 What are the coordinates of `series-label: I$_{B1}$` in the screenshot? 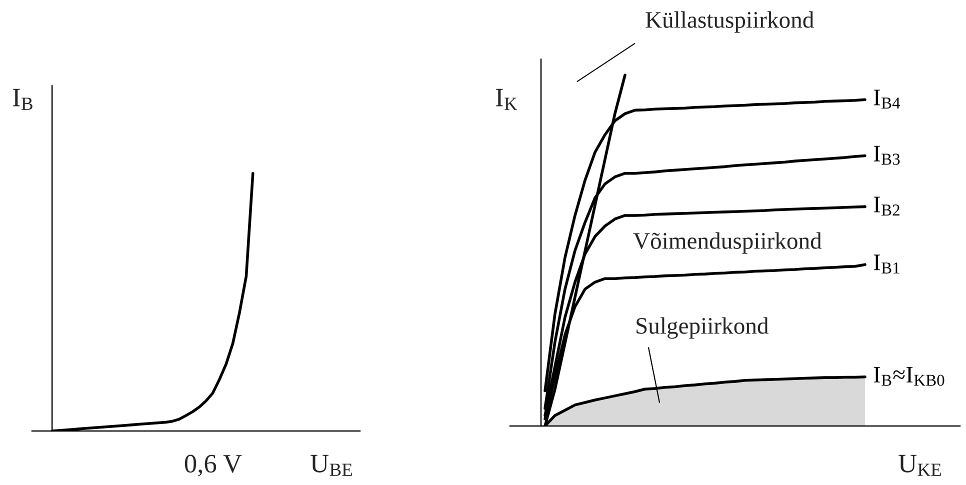 It's located at (887, 264).